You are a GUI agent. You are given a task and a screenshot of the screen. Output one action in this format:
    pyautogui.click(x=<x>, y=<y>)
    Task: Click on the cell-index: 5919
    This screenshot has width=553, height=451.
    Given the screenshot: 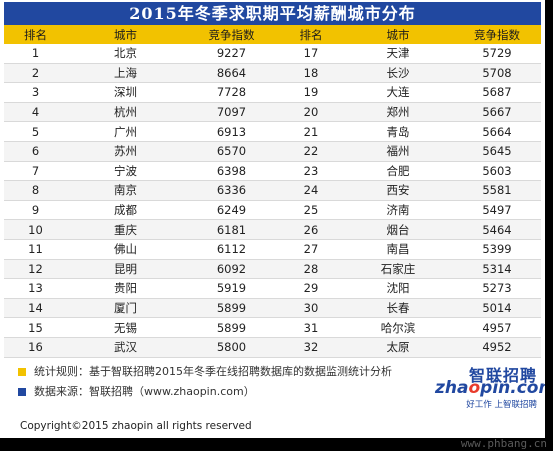 What is the action you would take?
    pyautogui.click(x=231, y=288)
    